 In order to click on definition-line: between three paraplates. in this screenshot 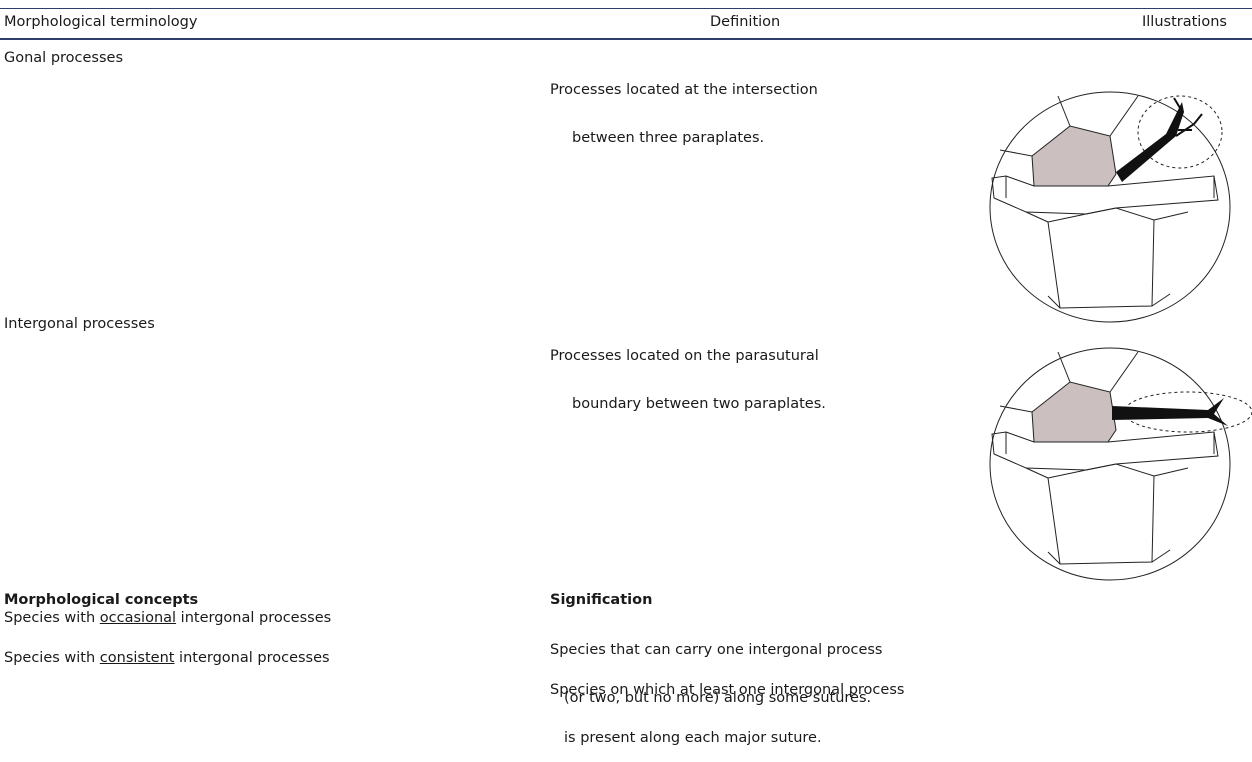, I will do `click(668, 138)`.